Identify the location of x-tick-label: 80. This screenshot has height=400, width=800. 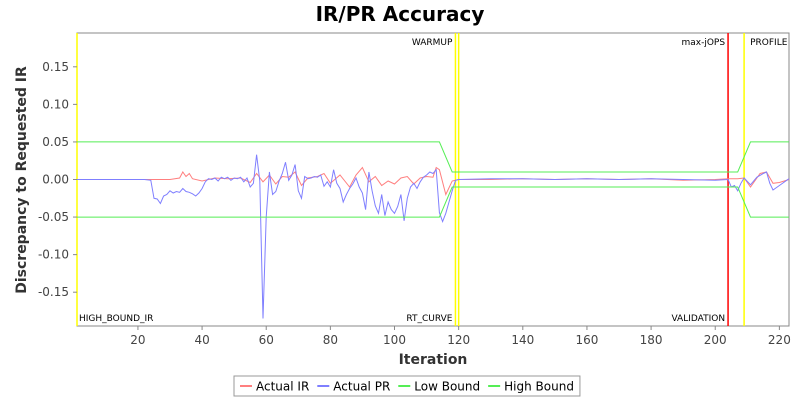
(330, 340).